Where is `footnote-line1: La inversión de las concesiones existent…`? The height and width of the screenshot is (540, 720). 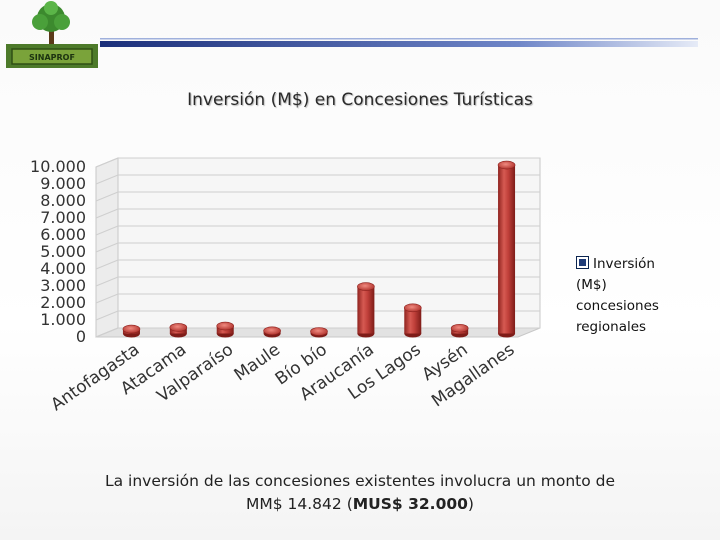 footnote-line1: La inversión de las concesiones existent… is located at coordinates (360, 481).